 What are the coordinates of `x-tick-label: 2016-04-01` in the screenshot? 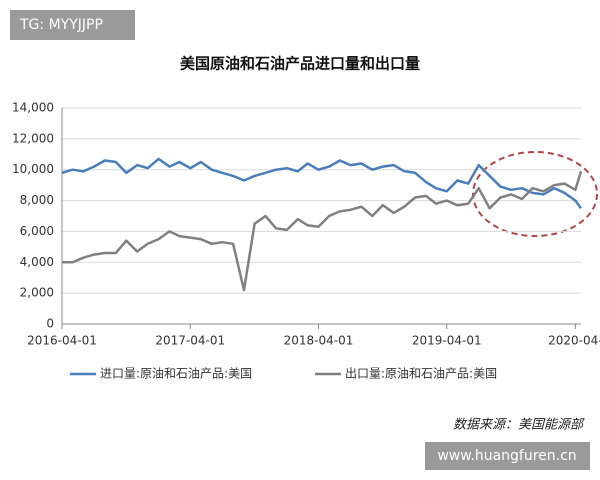 It's located at (62, 341).